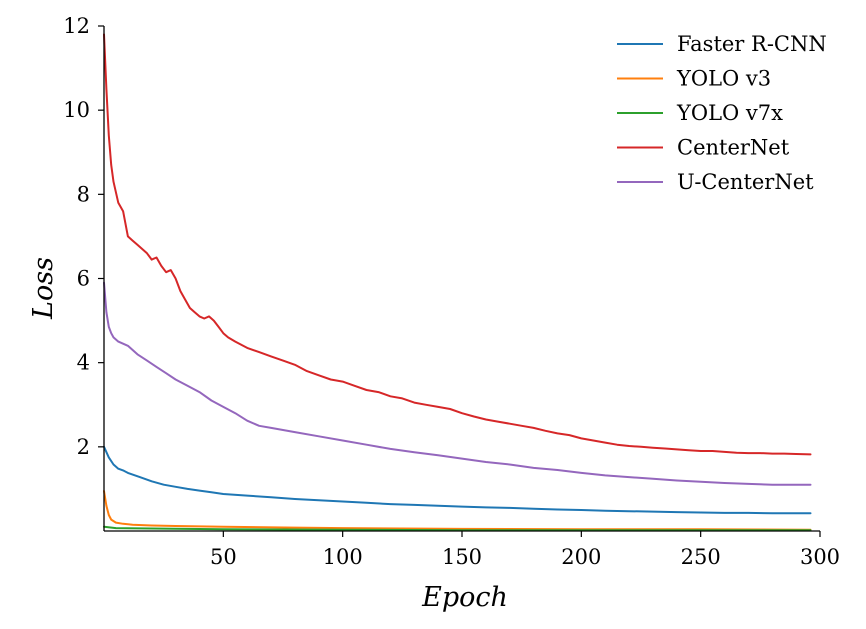  What do you see at coordinates (43, 288) in the screenshot?
I see `y-axis-title: Loss` at bounding box center [43, 288].